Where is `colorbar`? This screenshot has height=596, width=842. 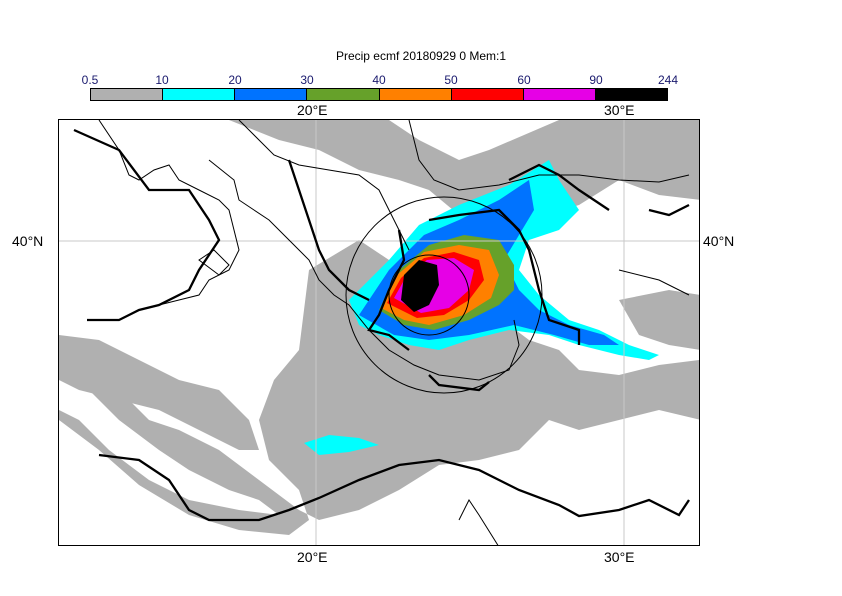 colorbar is located at coordinates (379, 94).